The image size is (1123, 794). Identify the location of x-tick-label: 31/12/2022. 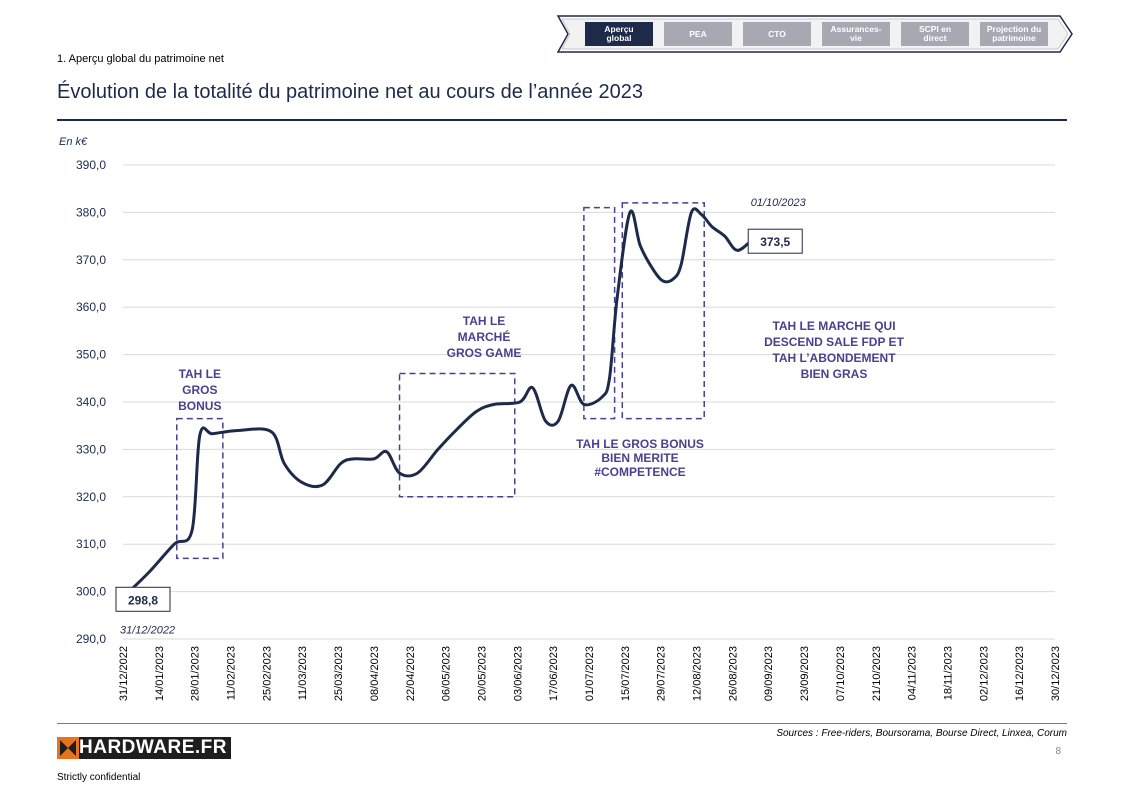
(124, 673).